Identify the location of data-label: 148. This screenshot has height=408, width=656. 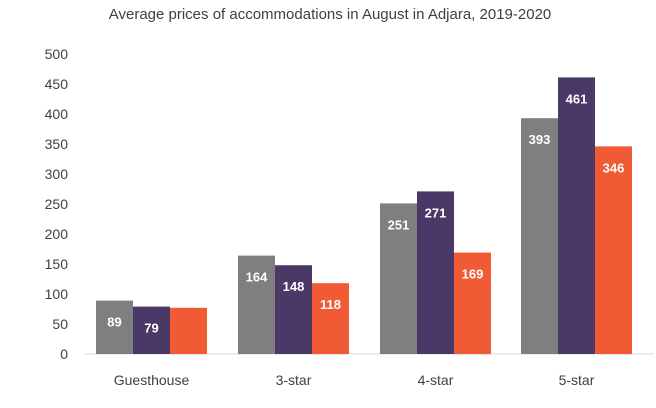
(294, 286).